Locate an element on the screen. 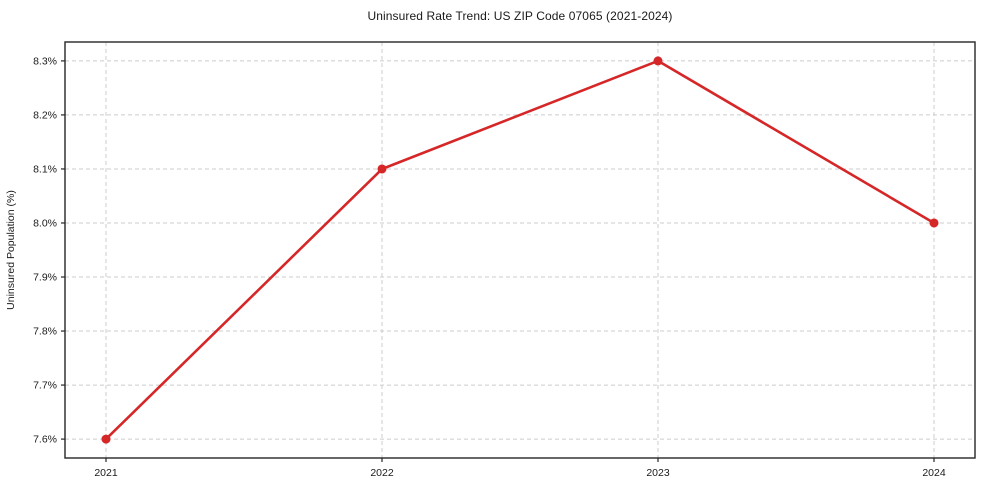  y-tick-label: 7.7% is located at coordinates (45, 386).